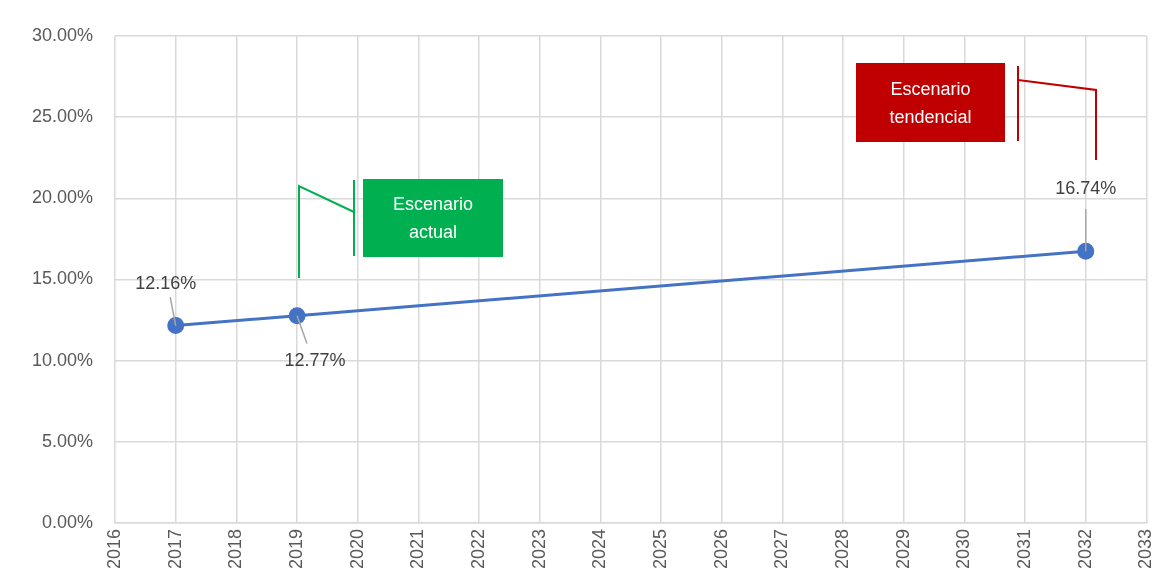 This screenshot has width=1174, height=579. Describe the element at coordinates (62, 34) in the screenshot. I see `y-tick-label: 30.00%` at that location.